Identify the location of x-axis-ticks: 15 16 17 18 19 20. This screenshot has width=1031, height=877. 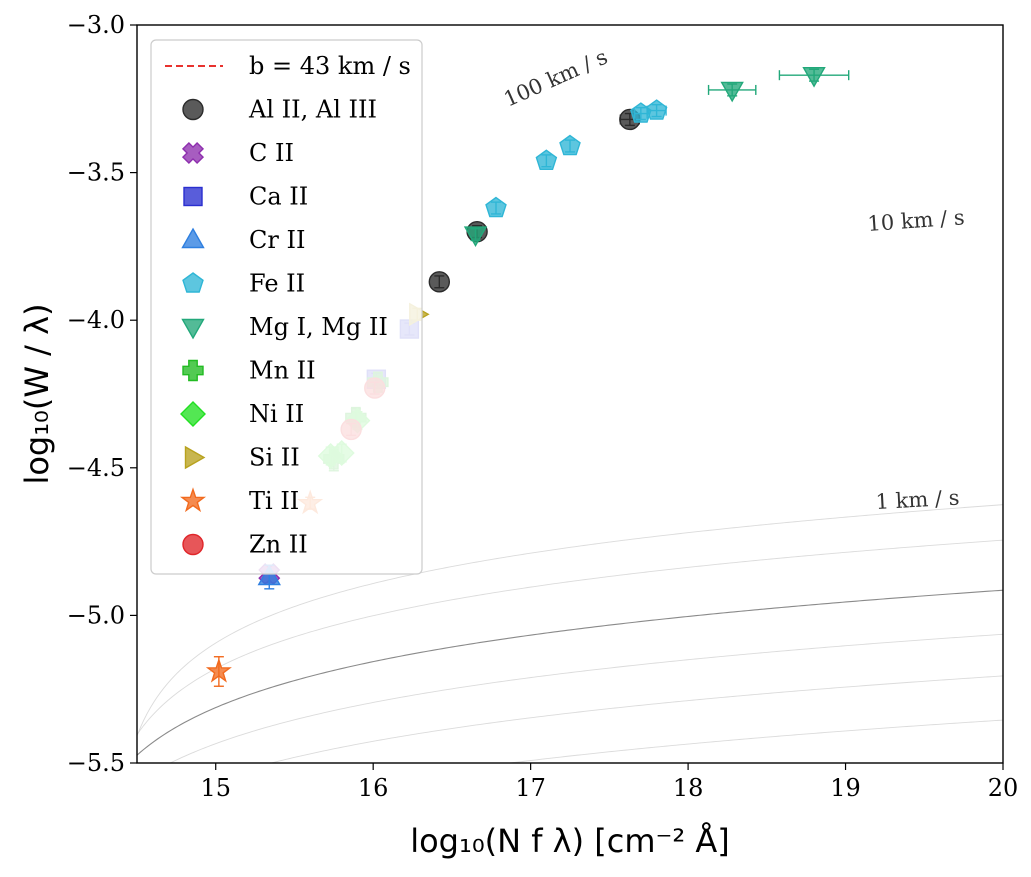
(609, 782).